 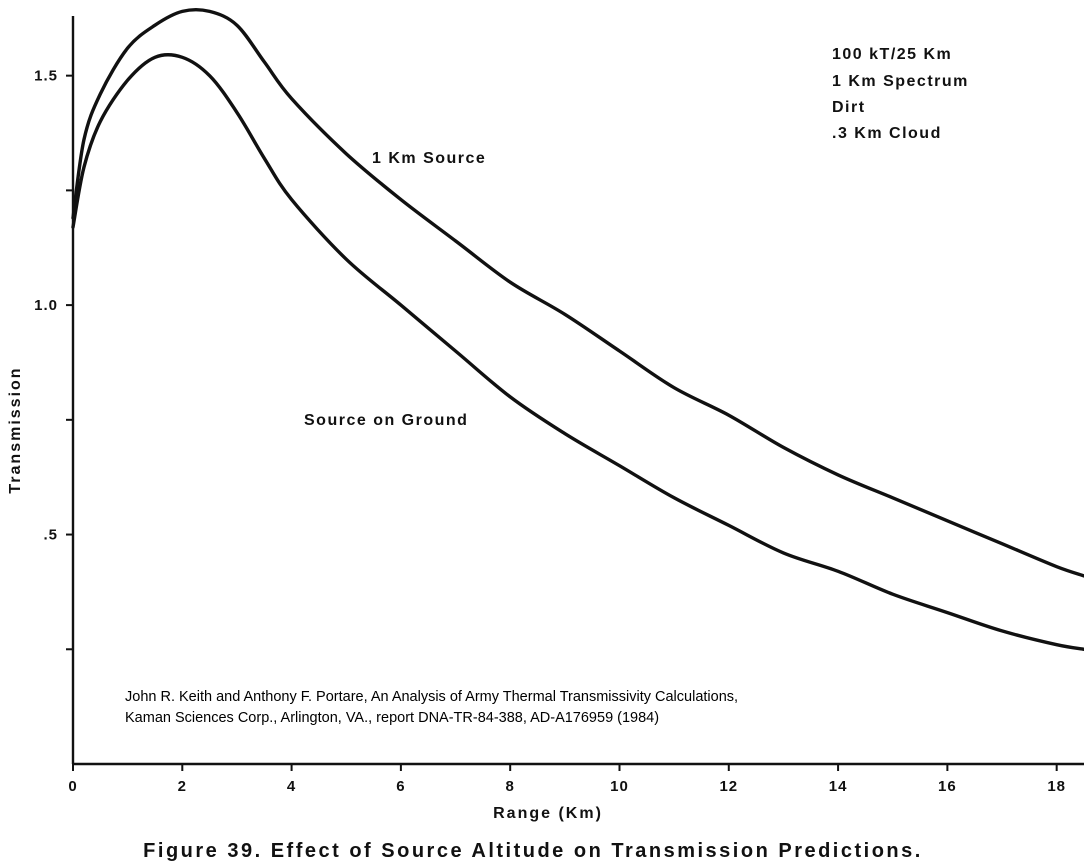 I want to click on series-label-1km-source: 1 Km Source, so click(x=429, y=158).